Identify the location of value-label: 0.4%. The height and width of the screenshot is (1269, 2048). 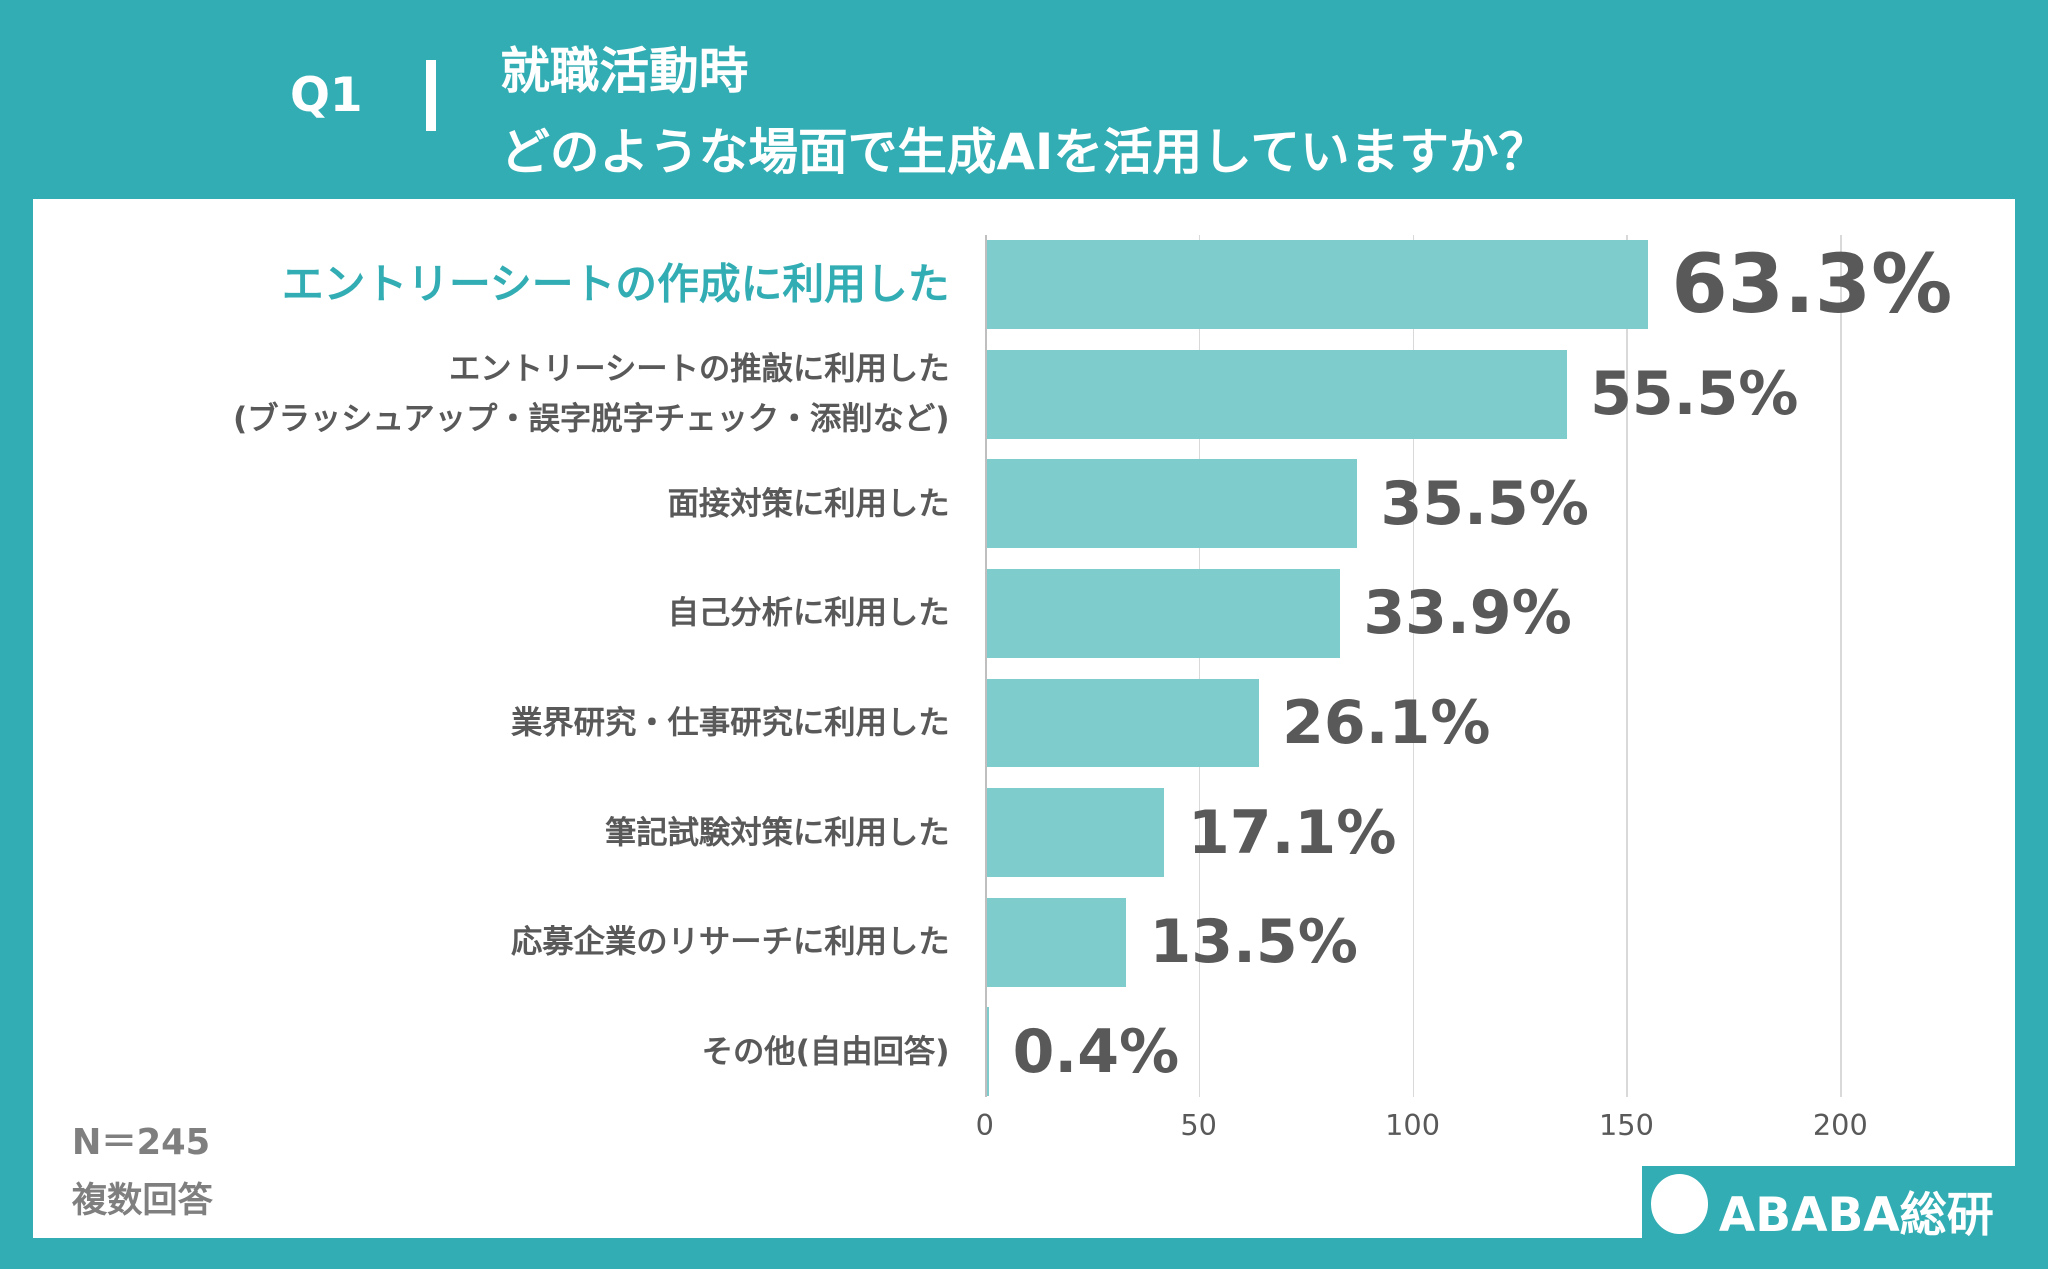
(1096, 1051).